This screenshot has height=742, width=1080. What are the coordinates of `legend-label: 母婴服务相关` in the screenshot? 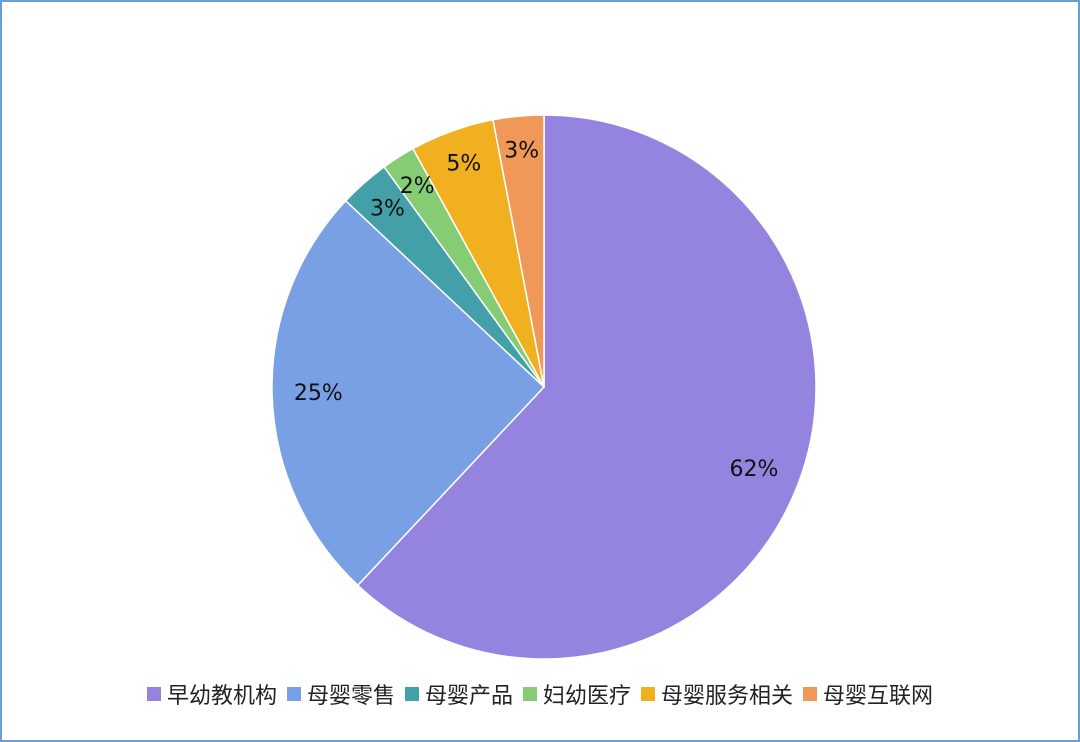 It's located at (727, 696).